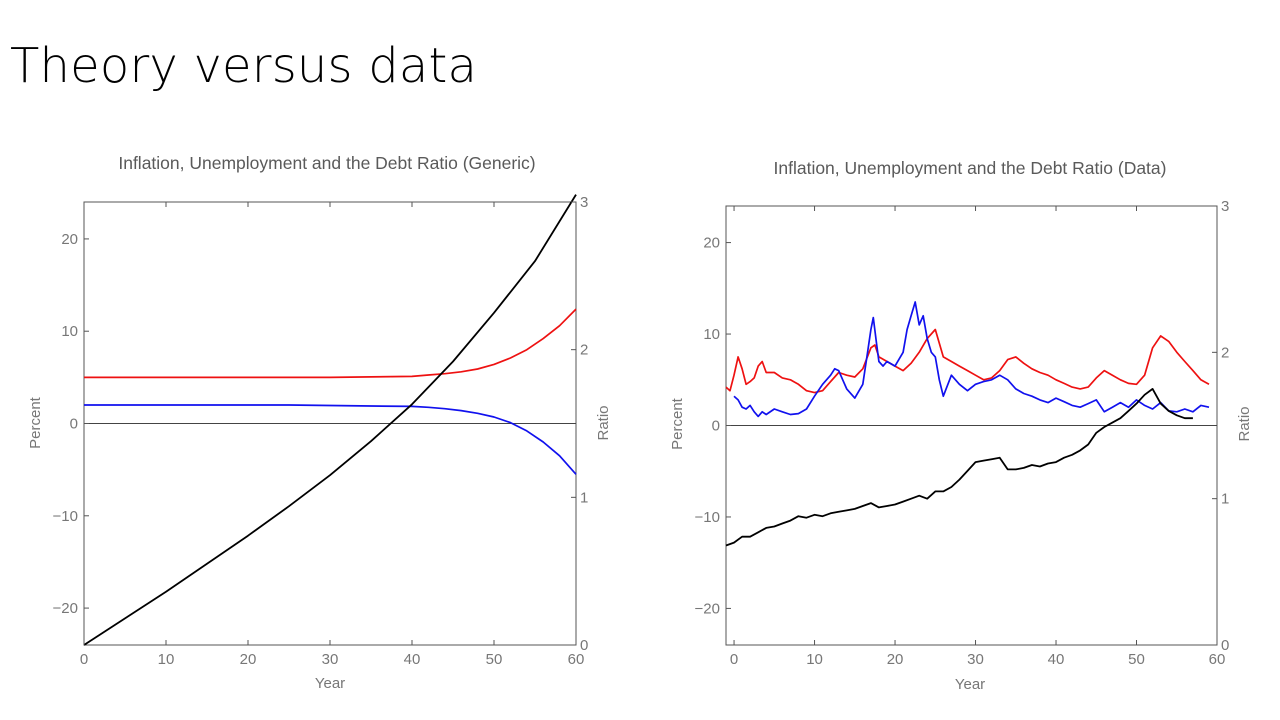 The height and width of the screenshot is (720, 1280). What do you see at coordinates (967, 361) in the screenshot?
I see `chart-data-series-inflation` at bounding box center [967, 361].